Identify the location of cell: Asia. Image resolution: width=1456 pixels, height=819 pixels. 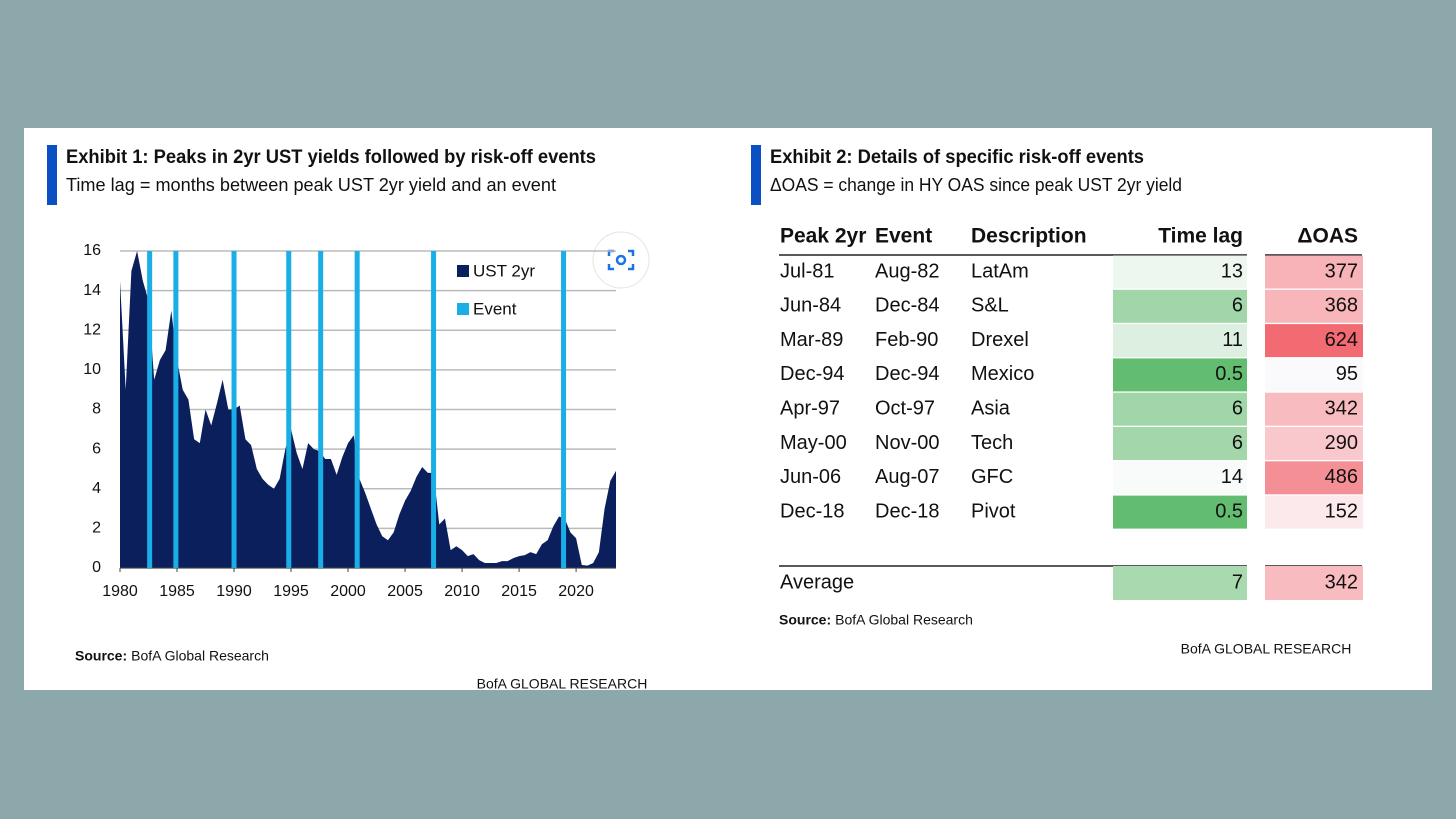
(991, 408).